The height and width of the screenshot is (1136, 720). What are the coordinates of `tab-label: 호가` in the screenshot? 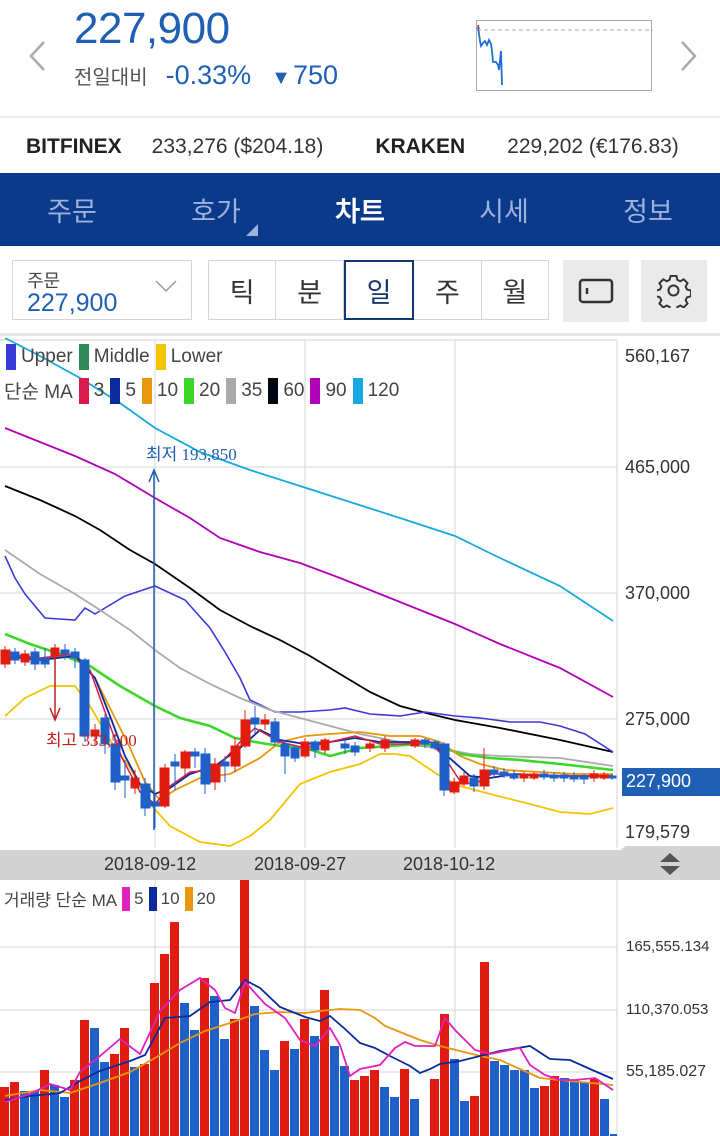 It's located at (216, 212).